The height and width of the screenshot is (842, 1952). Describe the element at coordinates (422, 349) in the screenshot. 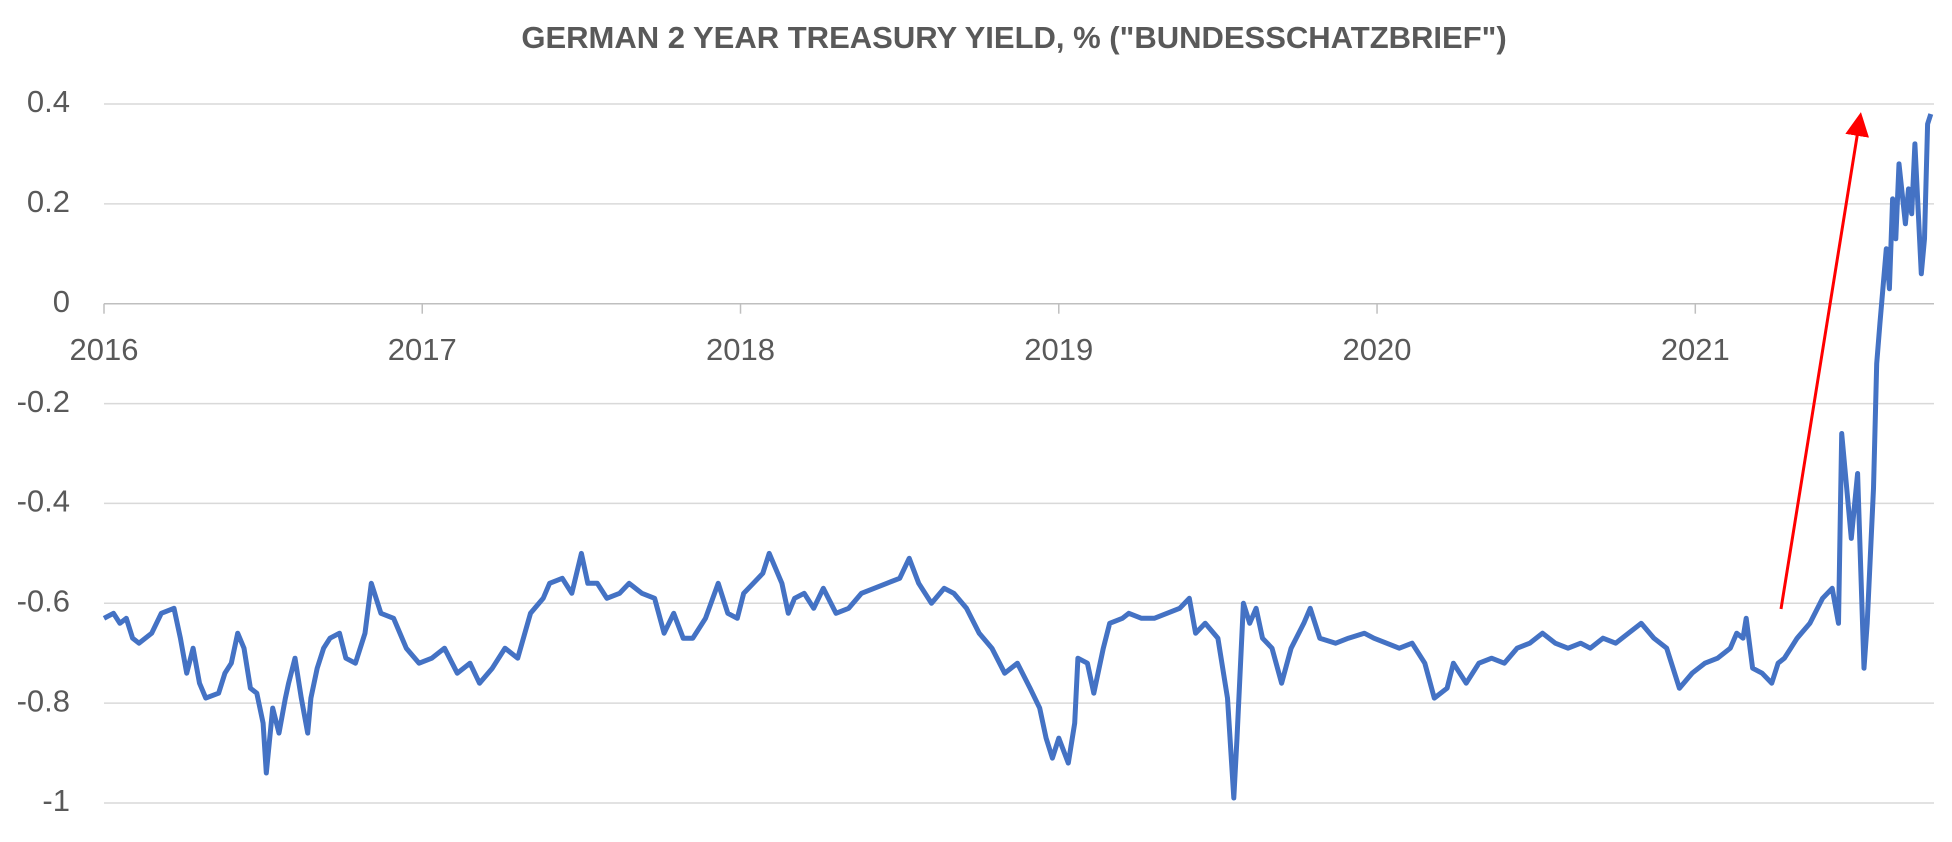

I see `x-tick-label: 2017` at that location.